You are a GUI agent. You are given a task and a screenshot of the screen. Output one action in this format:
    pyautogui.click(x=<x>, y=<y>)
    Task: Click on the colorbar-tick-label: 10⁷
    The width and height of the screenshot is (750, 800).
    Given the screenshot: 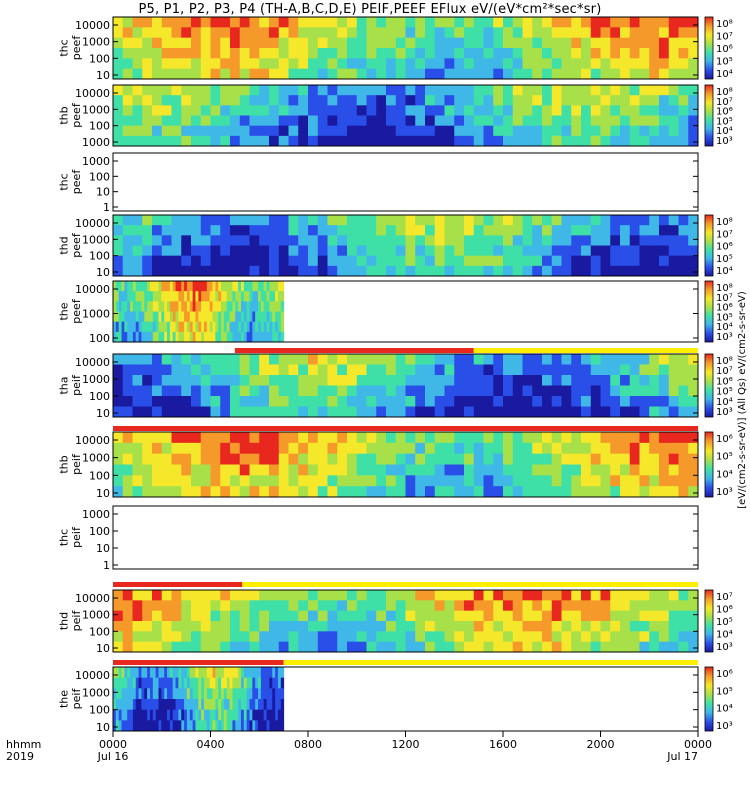 What is the action you would take?
    pyautogui.click(x=724, y=597)
    